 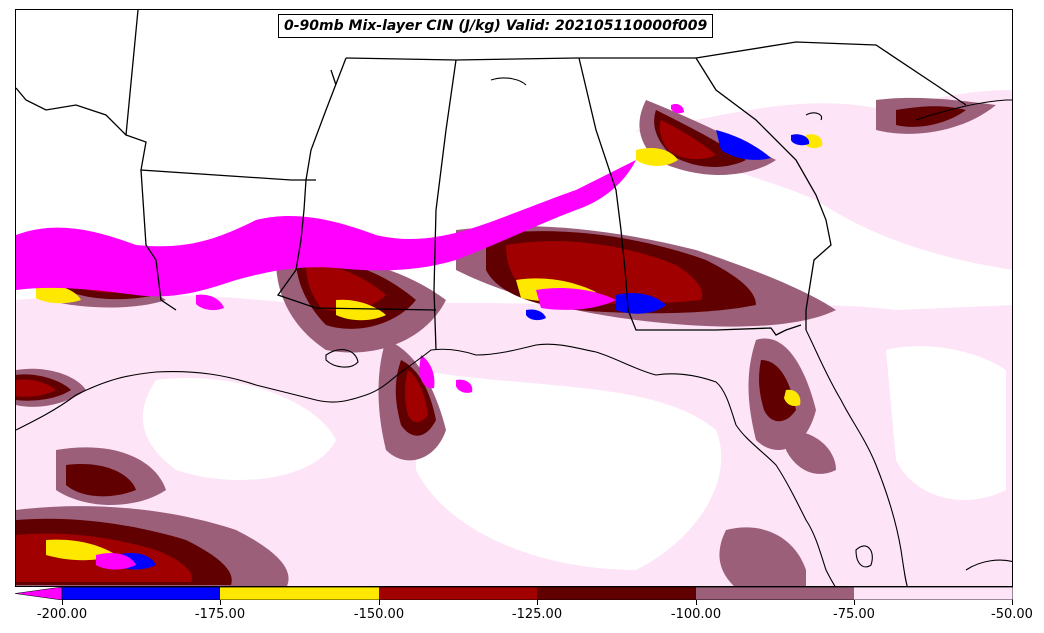 I want to click on colorbar-tick-label: -125.00, so click(x=537, y=614).